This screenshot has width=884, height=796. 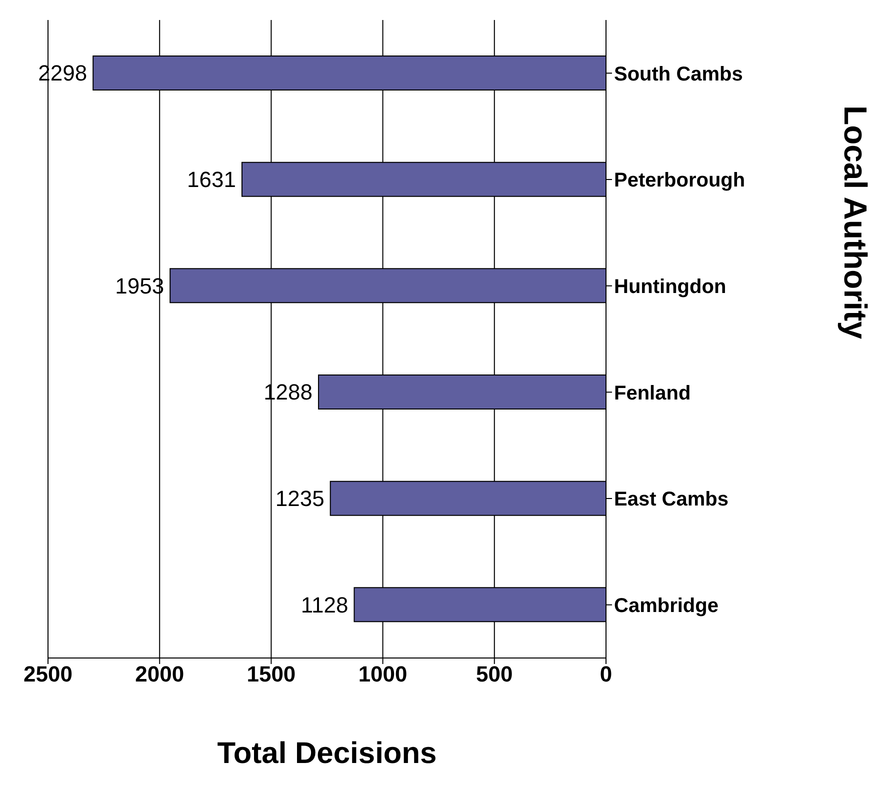 I want to click on y-tick-label: Huntingdon, so click(x=670, y=287).